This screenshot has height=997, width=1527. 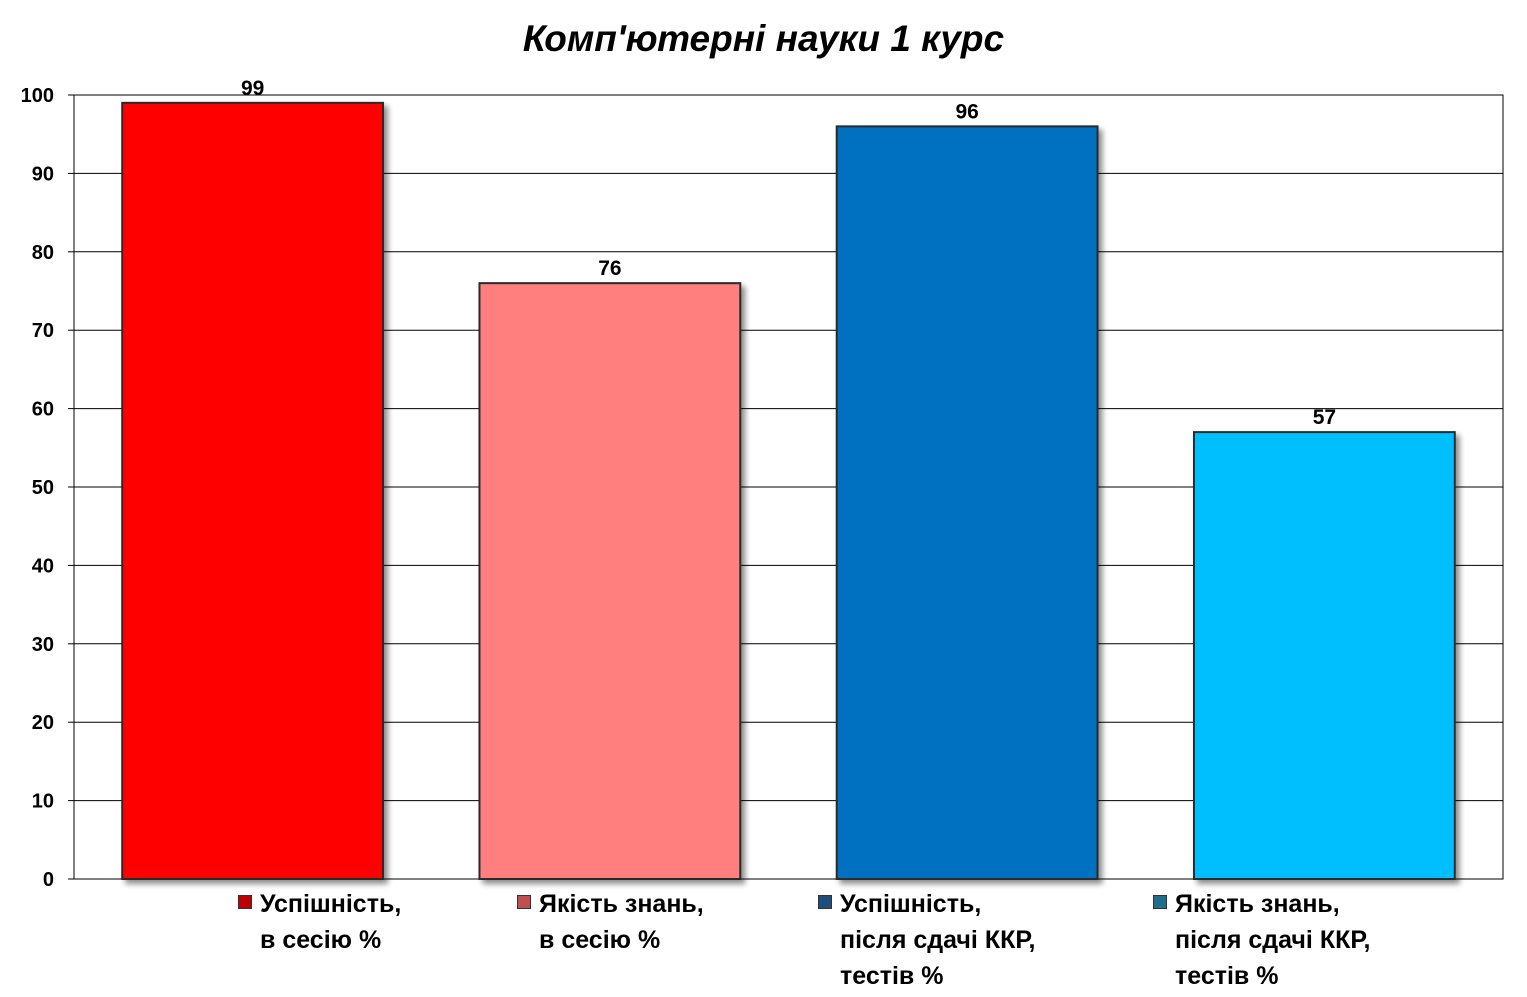 I want to click on legend-item-4: Якість знань, після сдачі ККР, тестів %, so click(x=1262, y=940).